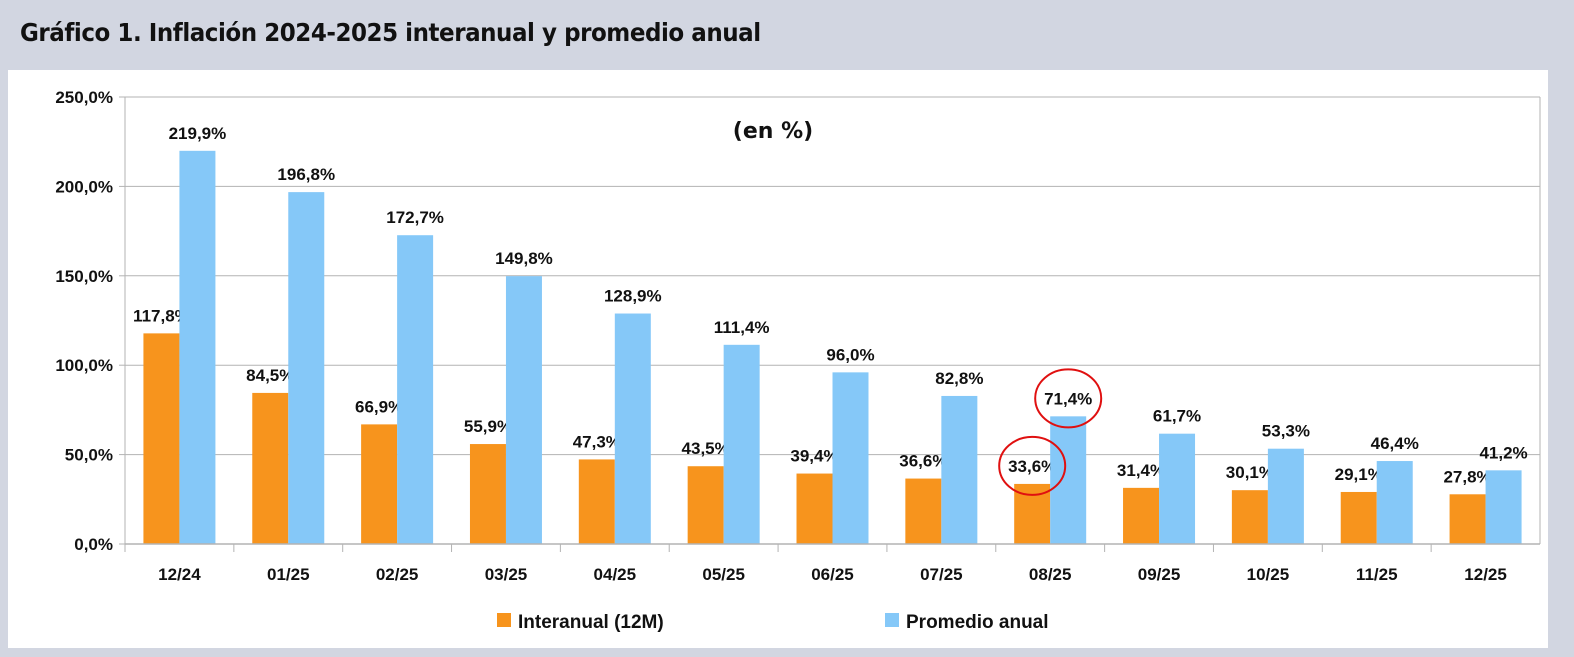  Describe the element at coordinates (1395, 443) in the screenshot. I see `data-label: 46,4%` at that location.